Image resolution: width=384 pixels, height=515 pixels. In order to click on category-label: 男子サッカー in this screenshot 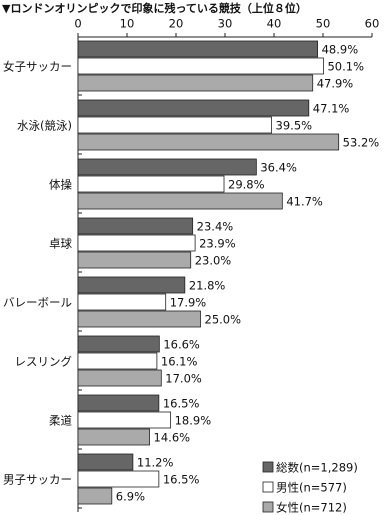, I will do `click(37, 480)`.